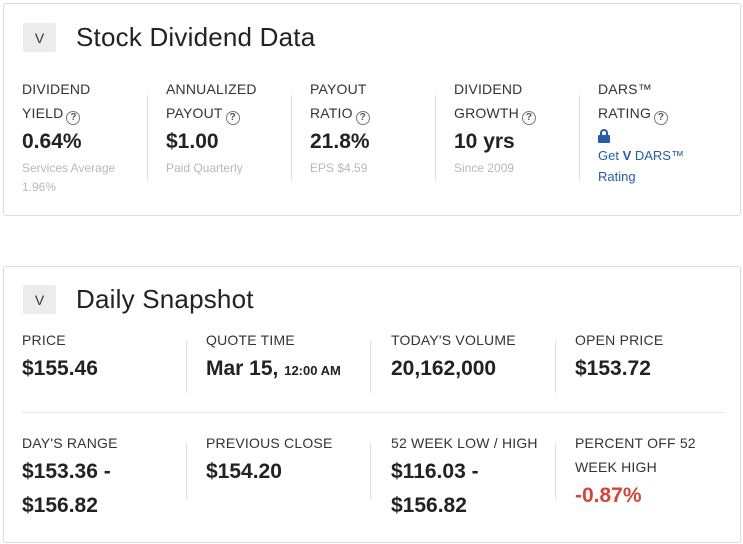  Describe the element at coordinates (192, 141) in the screenshot. I see `annualized-payout-value: $1.00` at that location.